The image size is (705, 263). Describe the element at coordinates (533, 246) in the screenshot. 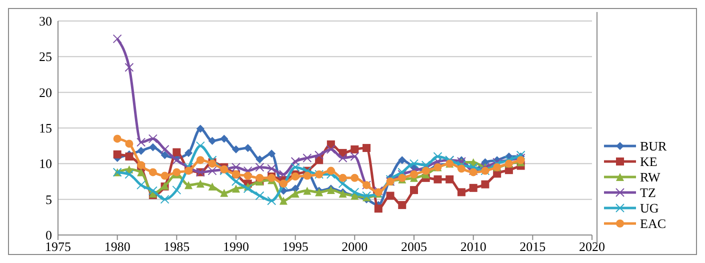

I see `x-tick-label: 2015` at that location.